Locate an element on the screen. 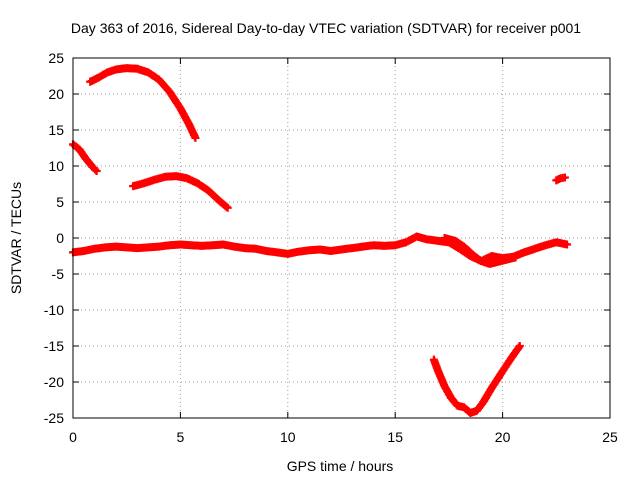 This screenshot has width=640, height=480. y-tick-label: 5 is located at coordinates (60, 202).